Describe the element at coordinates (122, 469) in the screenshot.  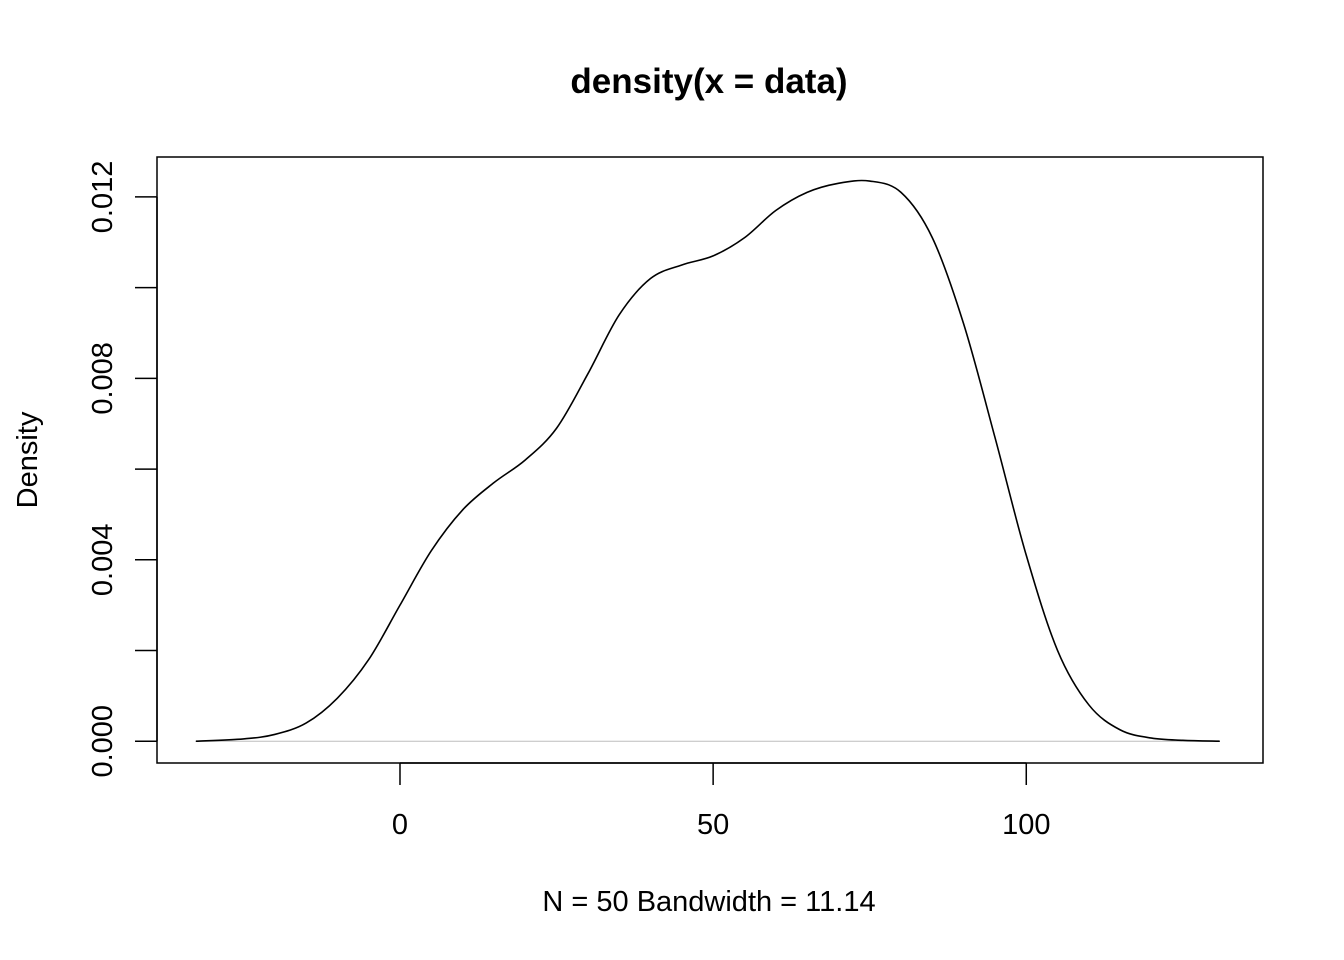
I see `y-axis: 0.000 0.004 0.008 0.012` at that location.